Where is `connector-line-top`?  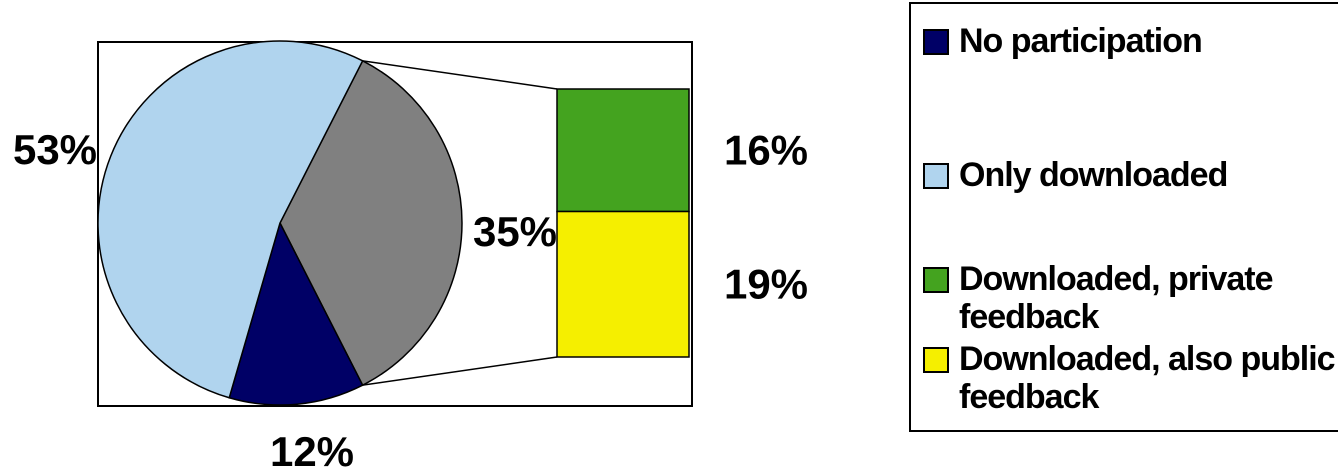
connector-line-top is located at coordinates (460, 75).